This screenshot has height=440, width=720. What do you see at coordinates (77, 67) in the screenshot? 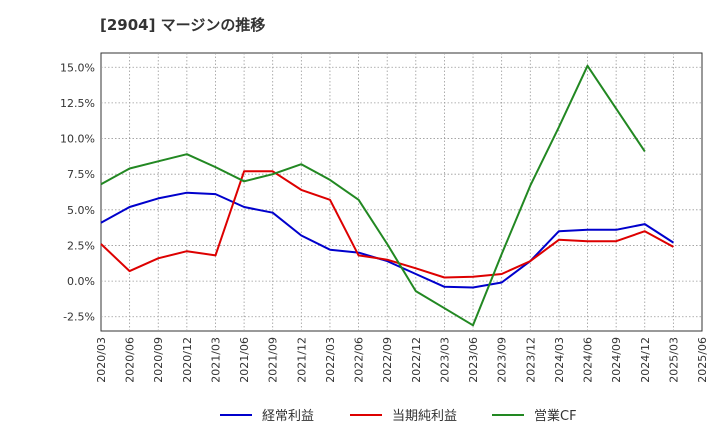
I see `y-tick-label: 15.0%` at bounding box center [77, 67].